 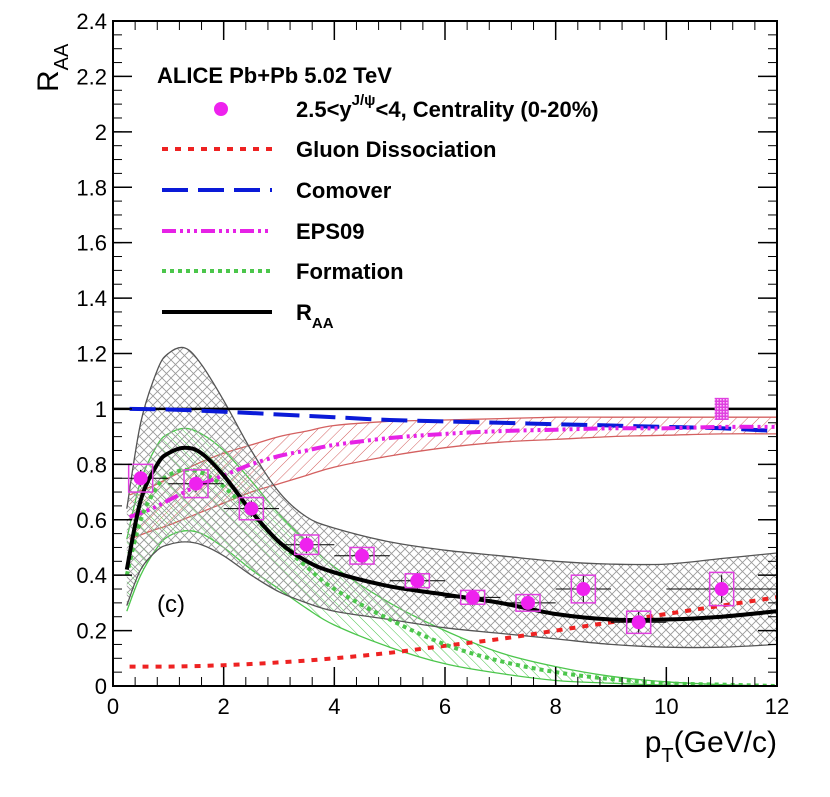 What do you see at coordinates (556, 706) in the screenshot?
I see `x-tick-label-4: 8` at bounding box center [556, 706].